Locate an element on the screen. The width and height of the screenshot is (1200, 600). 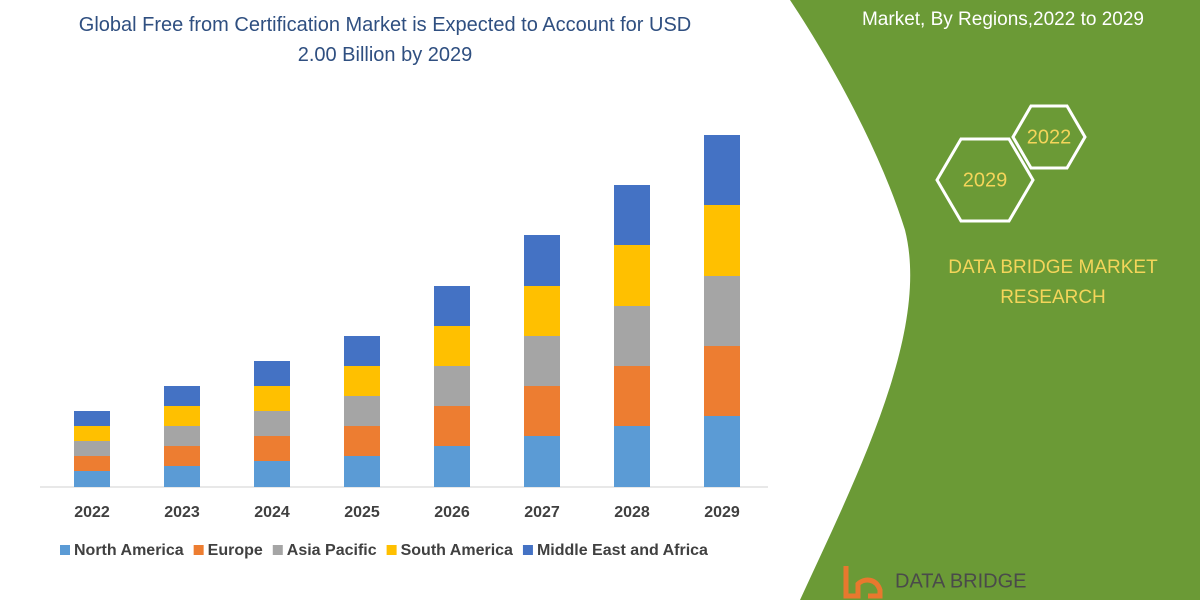
brand-text: DATA BRIDGE MARKET RESEARCH is located at coordinates (1053, 282).